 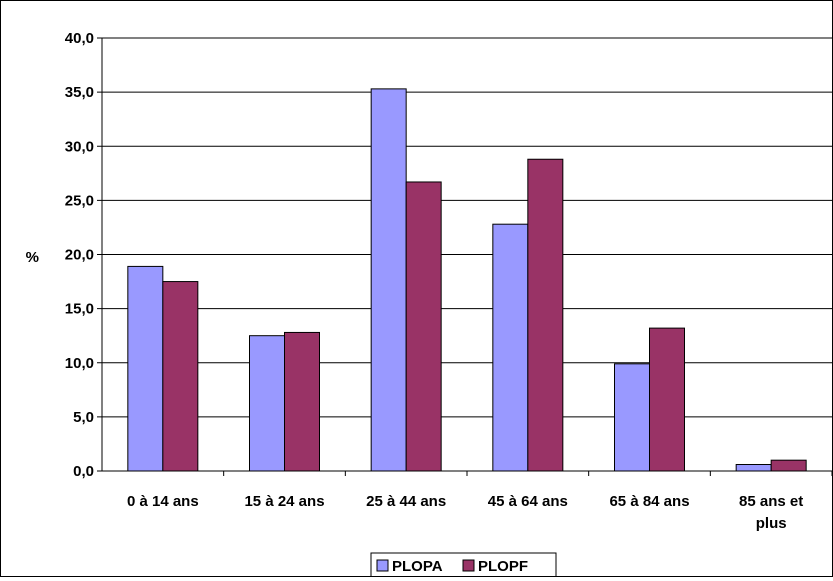 What do you see at coordinates (406, 501) in the screenshot?
I see `x-category-label: 25 à 44 ans` at bounding box center [406, 501].